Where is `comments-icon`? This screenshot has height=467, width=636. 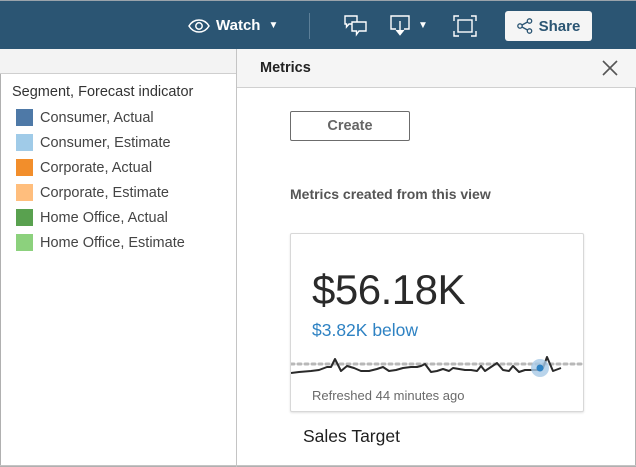 comments-icon is located at coordinates (355, 25).